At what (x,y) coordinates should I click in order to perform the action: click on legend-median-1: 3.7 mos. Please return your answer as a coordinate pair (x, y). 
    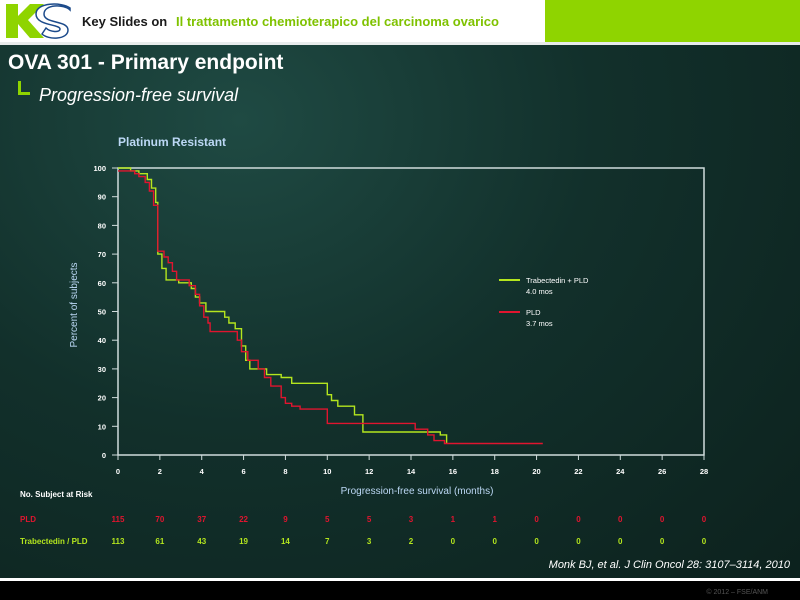
    Looking at the image, I should click on (539, 323).